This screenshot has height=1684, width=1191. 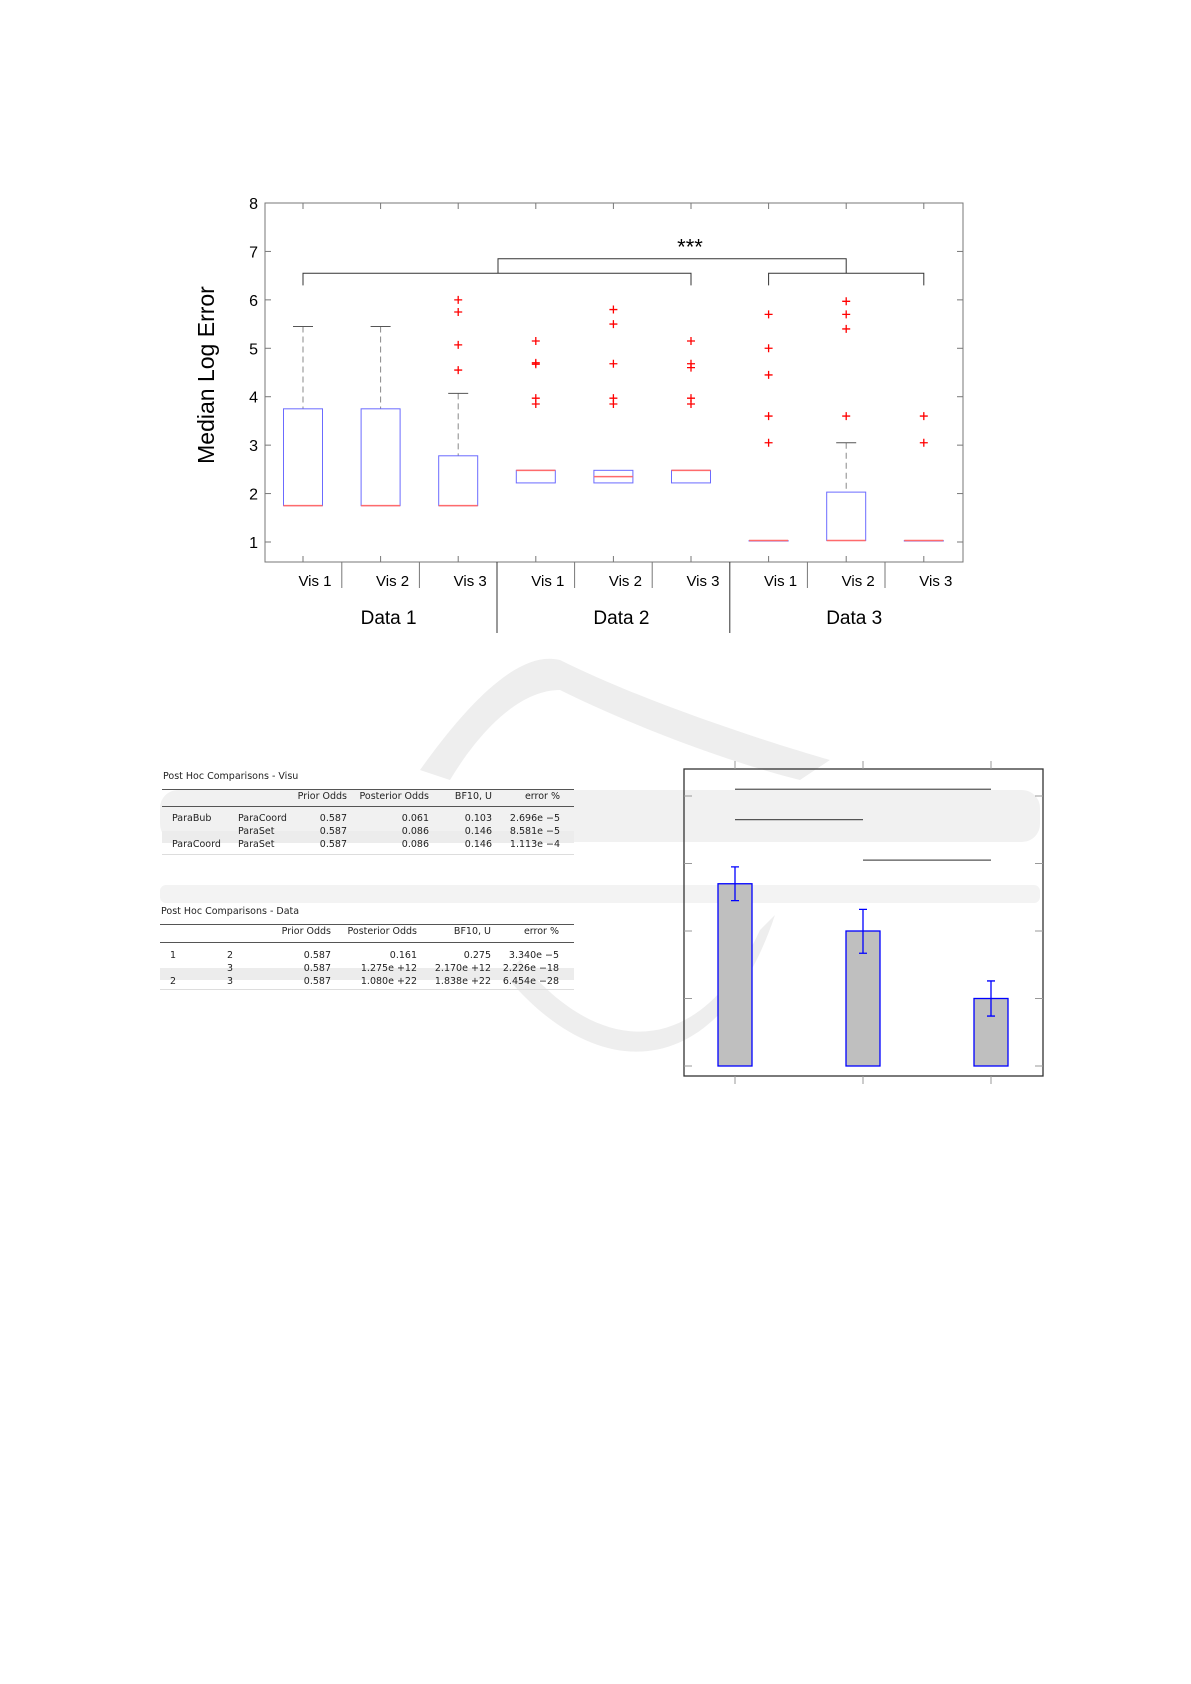 What do you see at coordinates (192, 818) in the screenshot?
I see `table-cell: ParaBub` at bounding box center [192, 818].